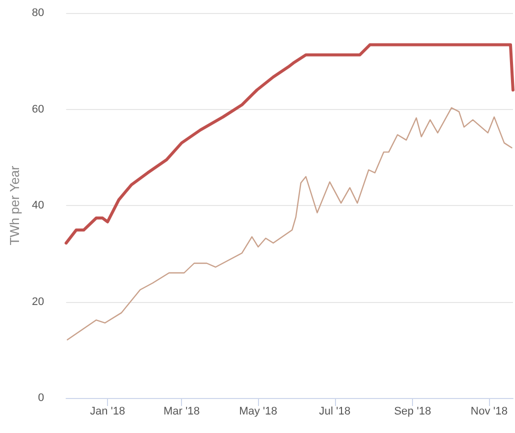  I want to click on y-axis-title: TWh per Year, so click(14, 205).